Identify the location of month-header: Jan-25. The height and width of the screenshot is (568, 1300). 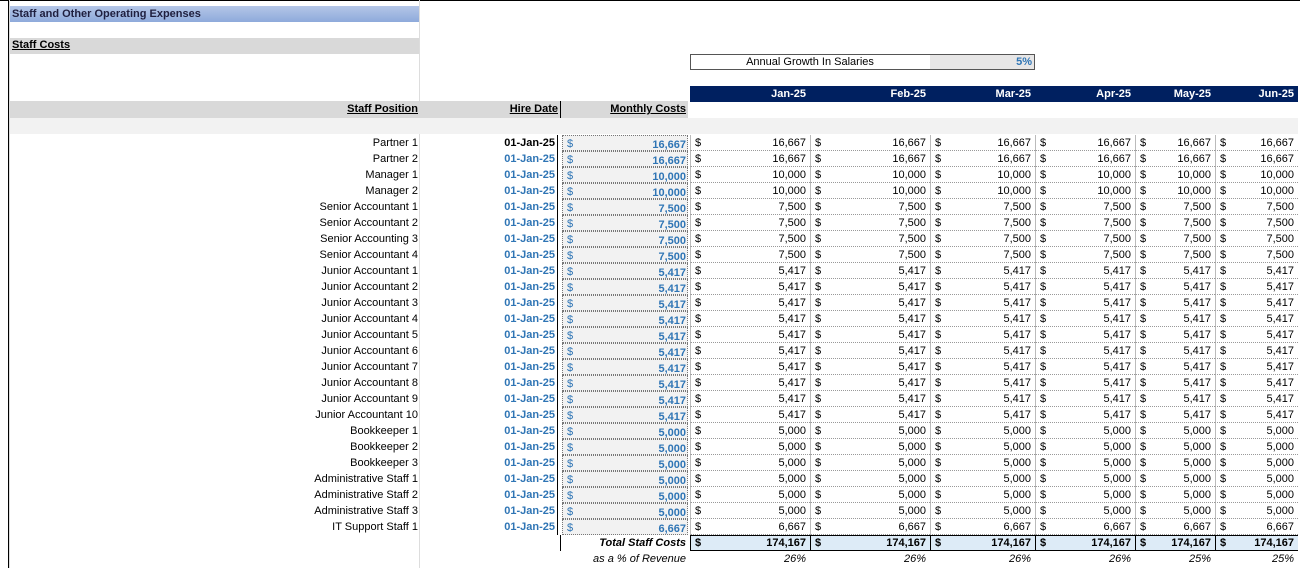
(788, 94).